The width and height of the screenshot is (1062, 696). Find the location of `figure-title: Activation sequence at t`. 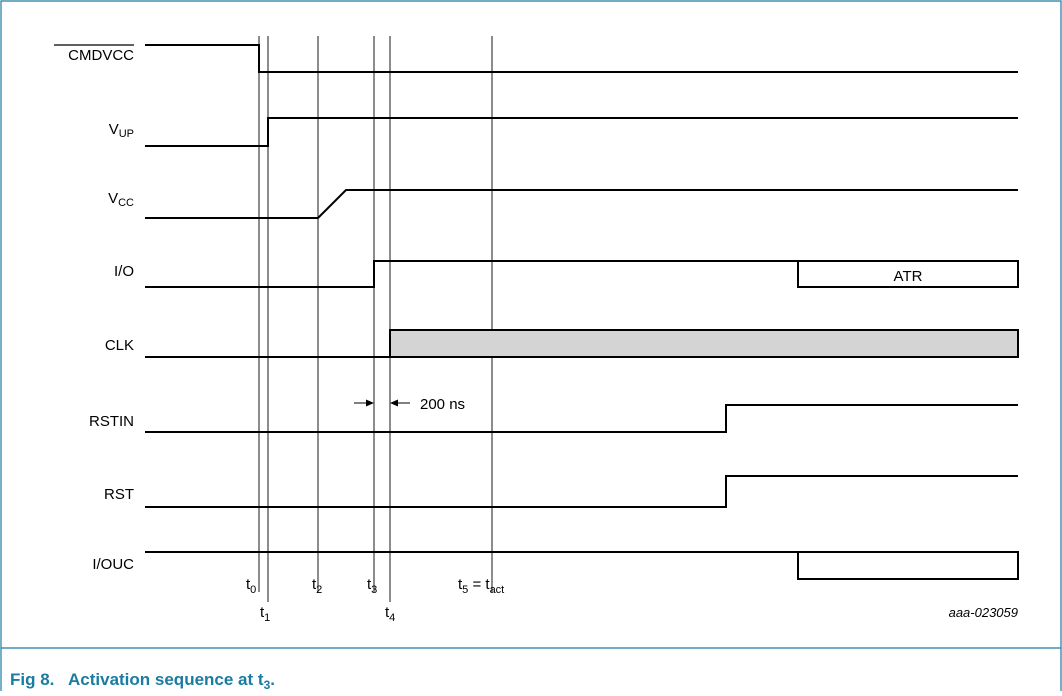

figure-title: Activation sequence at t is located at coordinates (166, 679).